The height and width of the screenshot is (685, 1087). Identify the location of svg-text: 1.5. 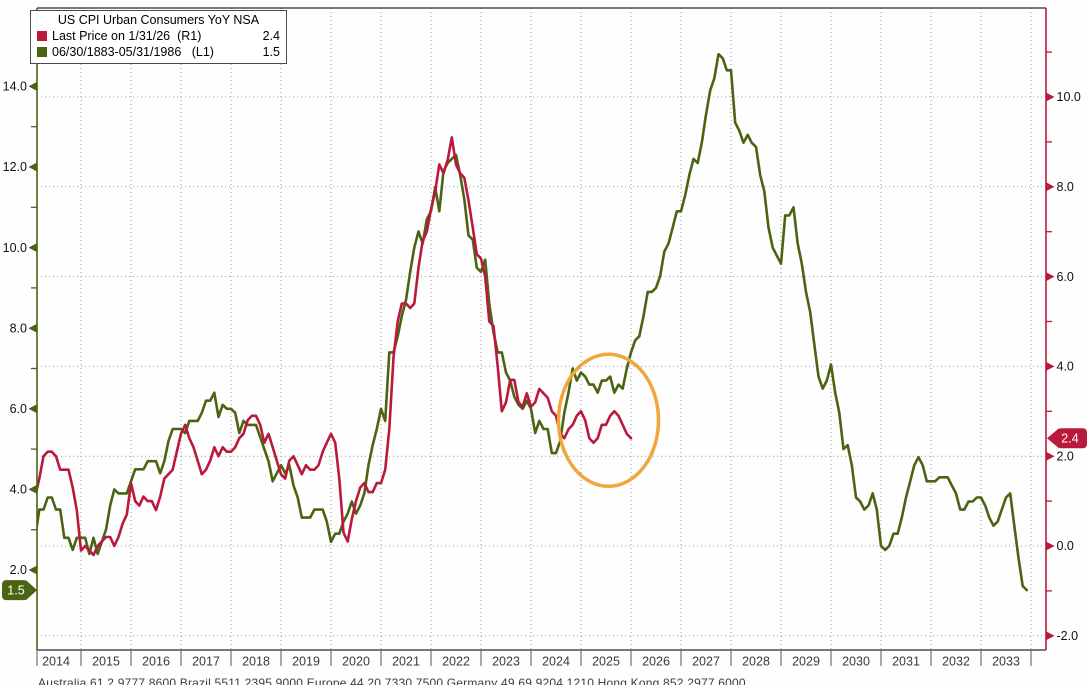
(15, 591).